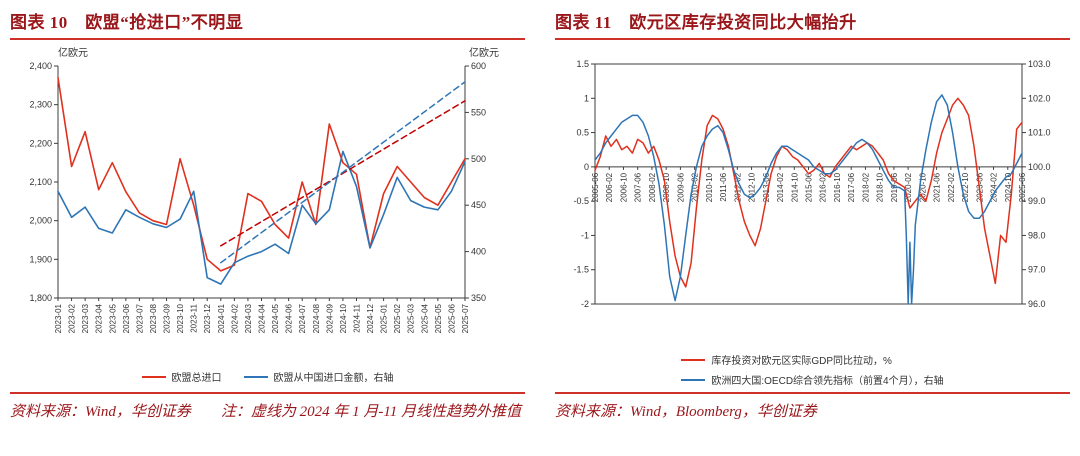 Image resolution: width=1080 pixels, height=456 pixels. I want to click on svg-text: 2016-10, so click(837, 187).